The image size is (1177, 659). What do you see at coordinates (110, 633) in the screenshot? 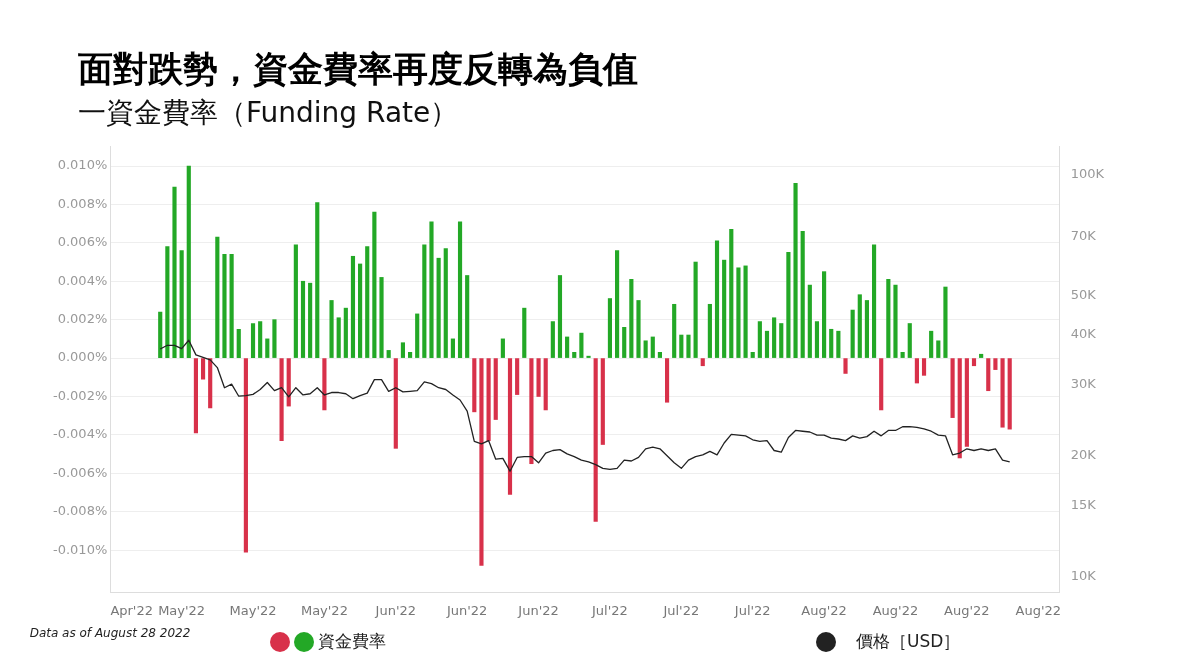
I see `text: Data as of August 28 2022` at bounding box center [110, 633].